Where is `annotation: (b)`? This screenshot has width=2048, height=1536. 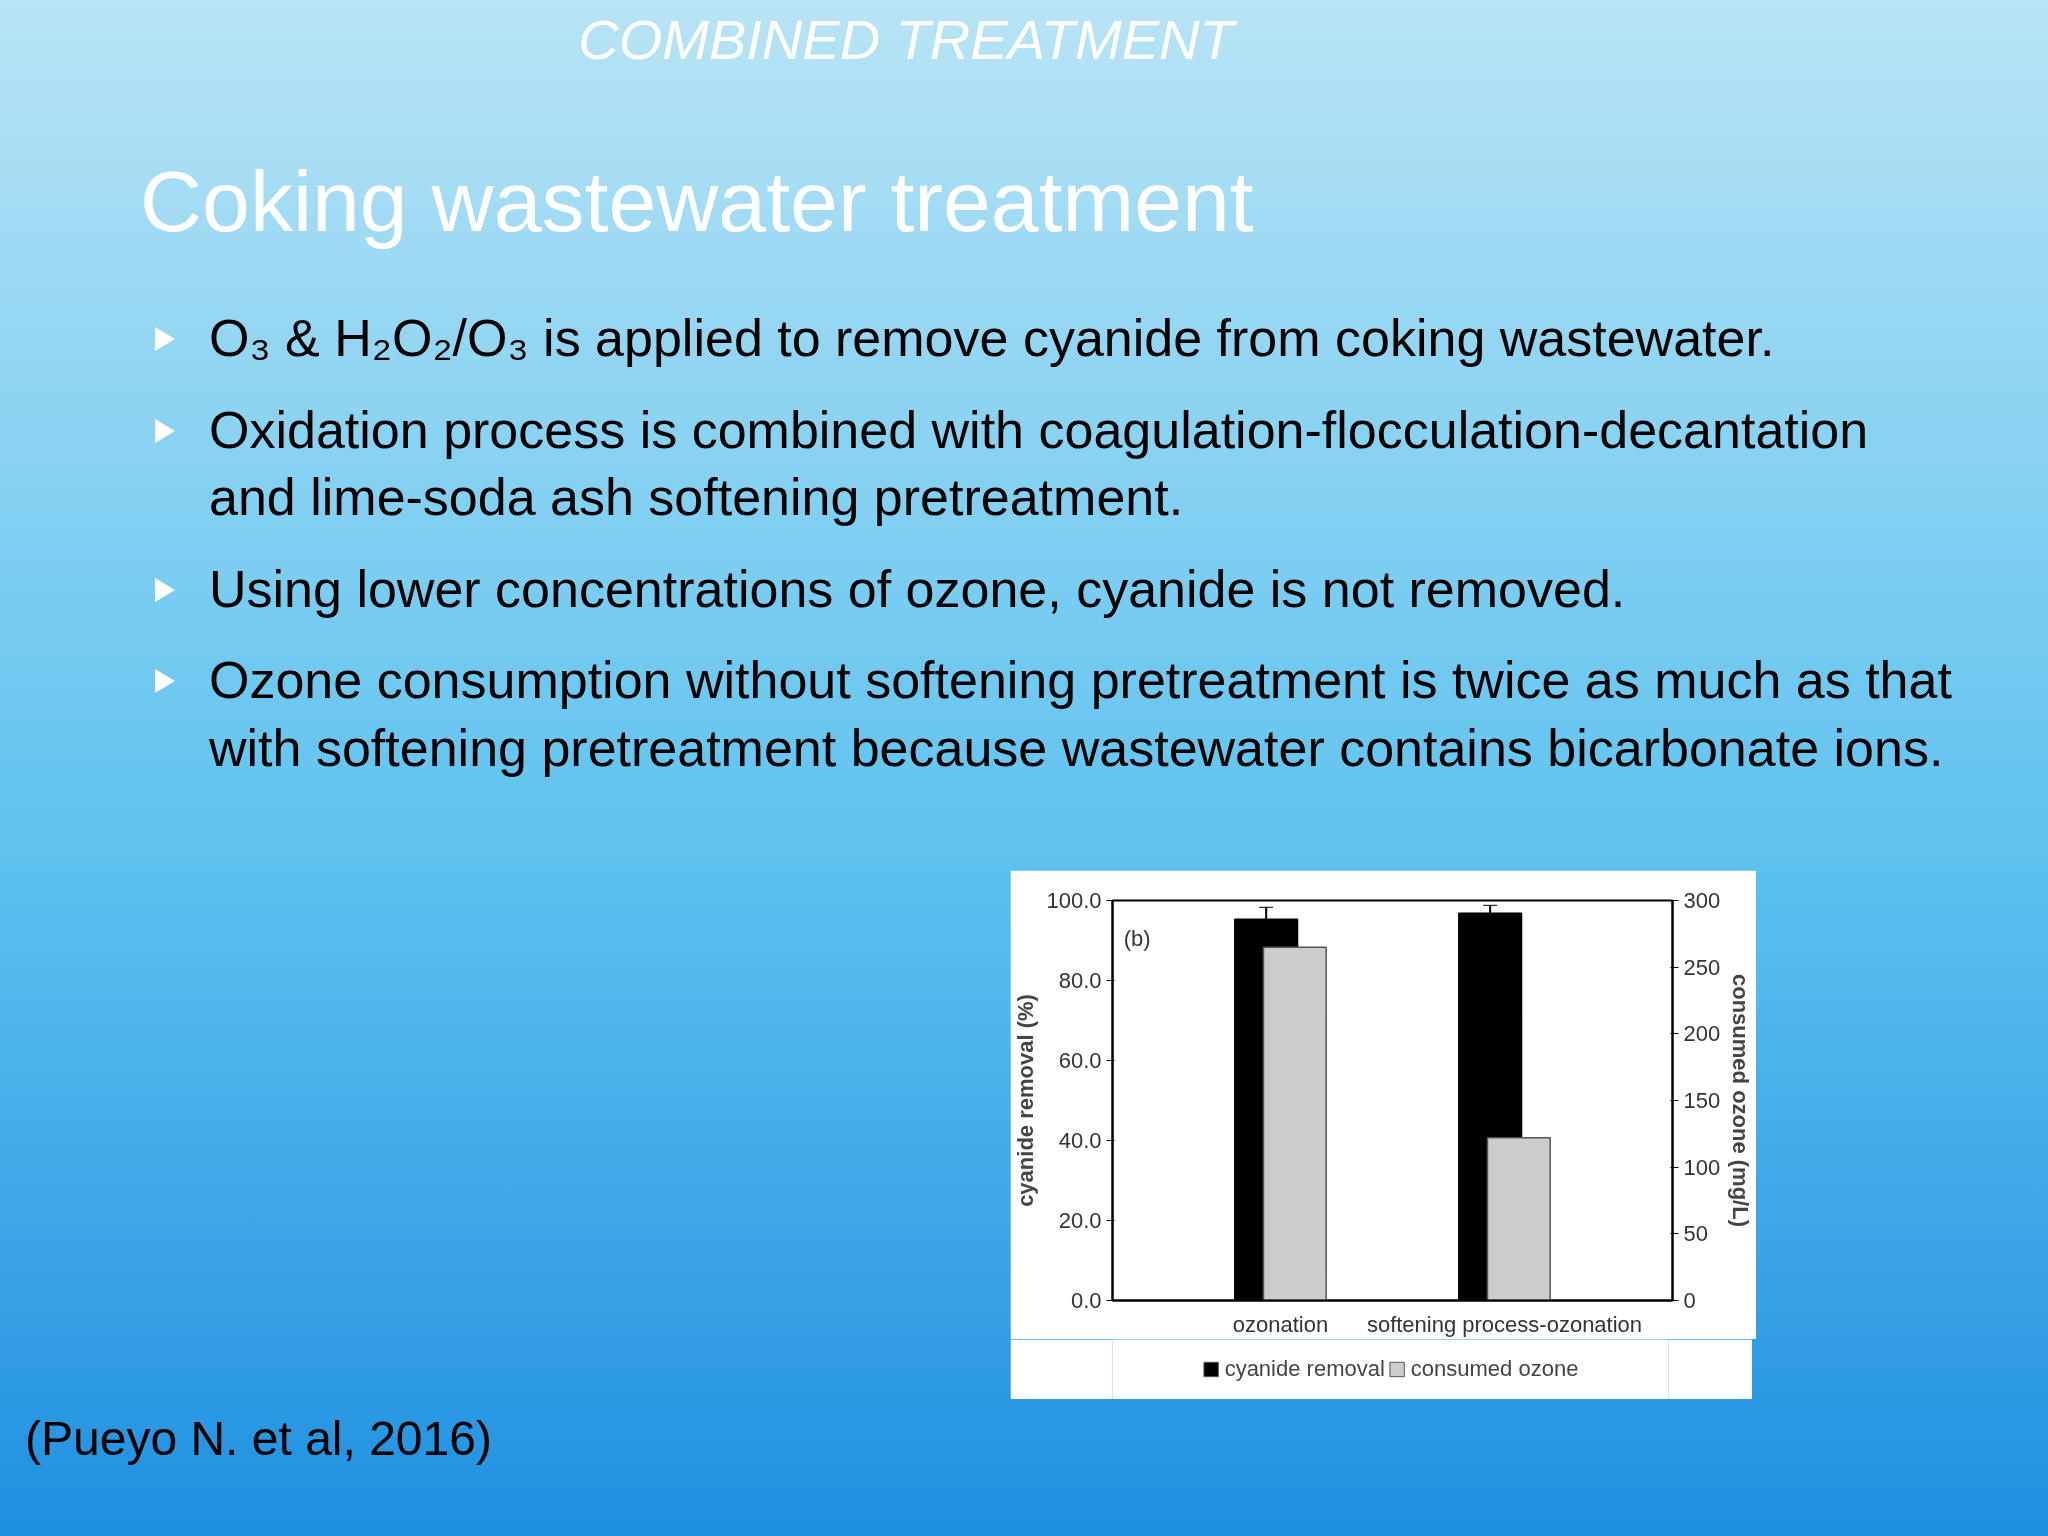 annotation: (b) is located at coordinates (1137, 938).